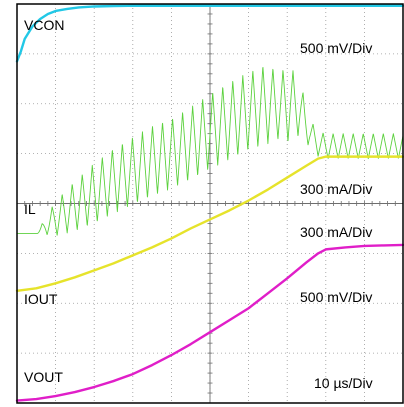  I want to click on trace-label-vcon: VCON, so click(44, 25).